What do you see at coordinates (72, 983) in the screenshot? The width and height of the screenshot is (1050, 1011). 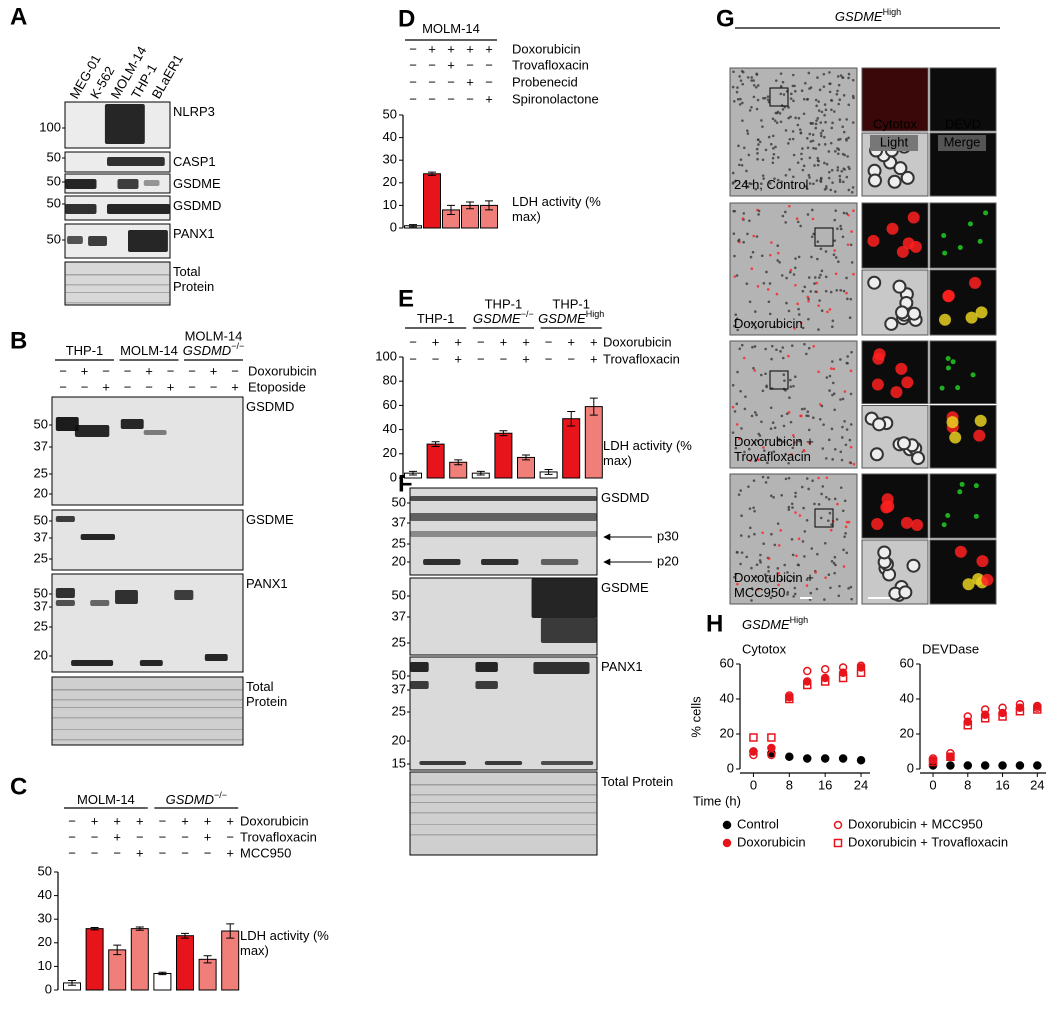 I see `error-bar` at bounding box center [72, 983].